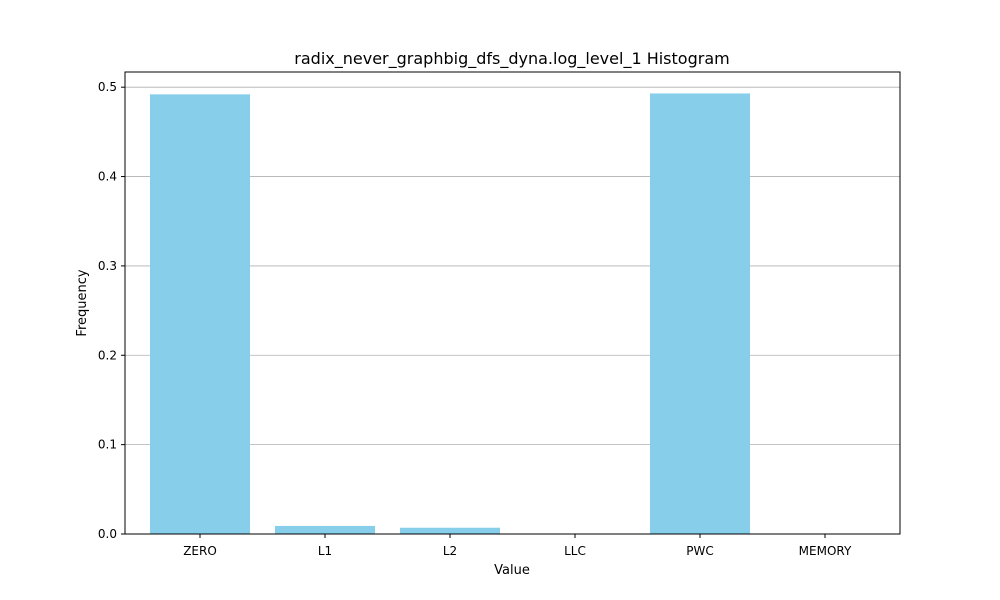 The image size is (1000, 600). Describe the element at coordinates (700, 313) in the screenshot. I see `bar-pwc` at that location.